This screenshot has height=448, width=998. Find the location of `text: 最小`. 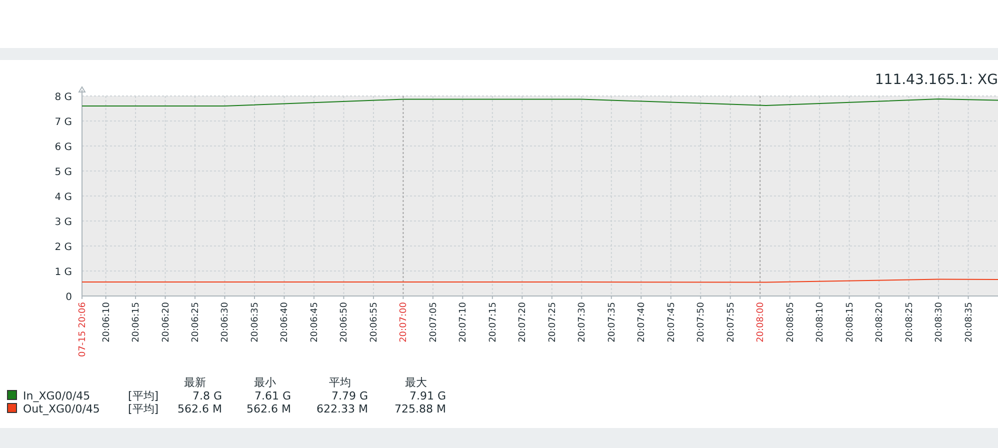

text: 最小 is located at coordinates (265, 382).